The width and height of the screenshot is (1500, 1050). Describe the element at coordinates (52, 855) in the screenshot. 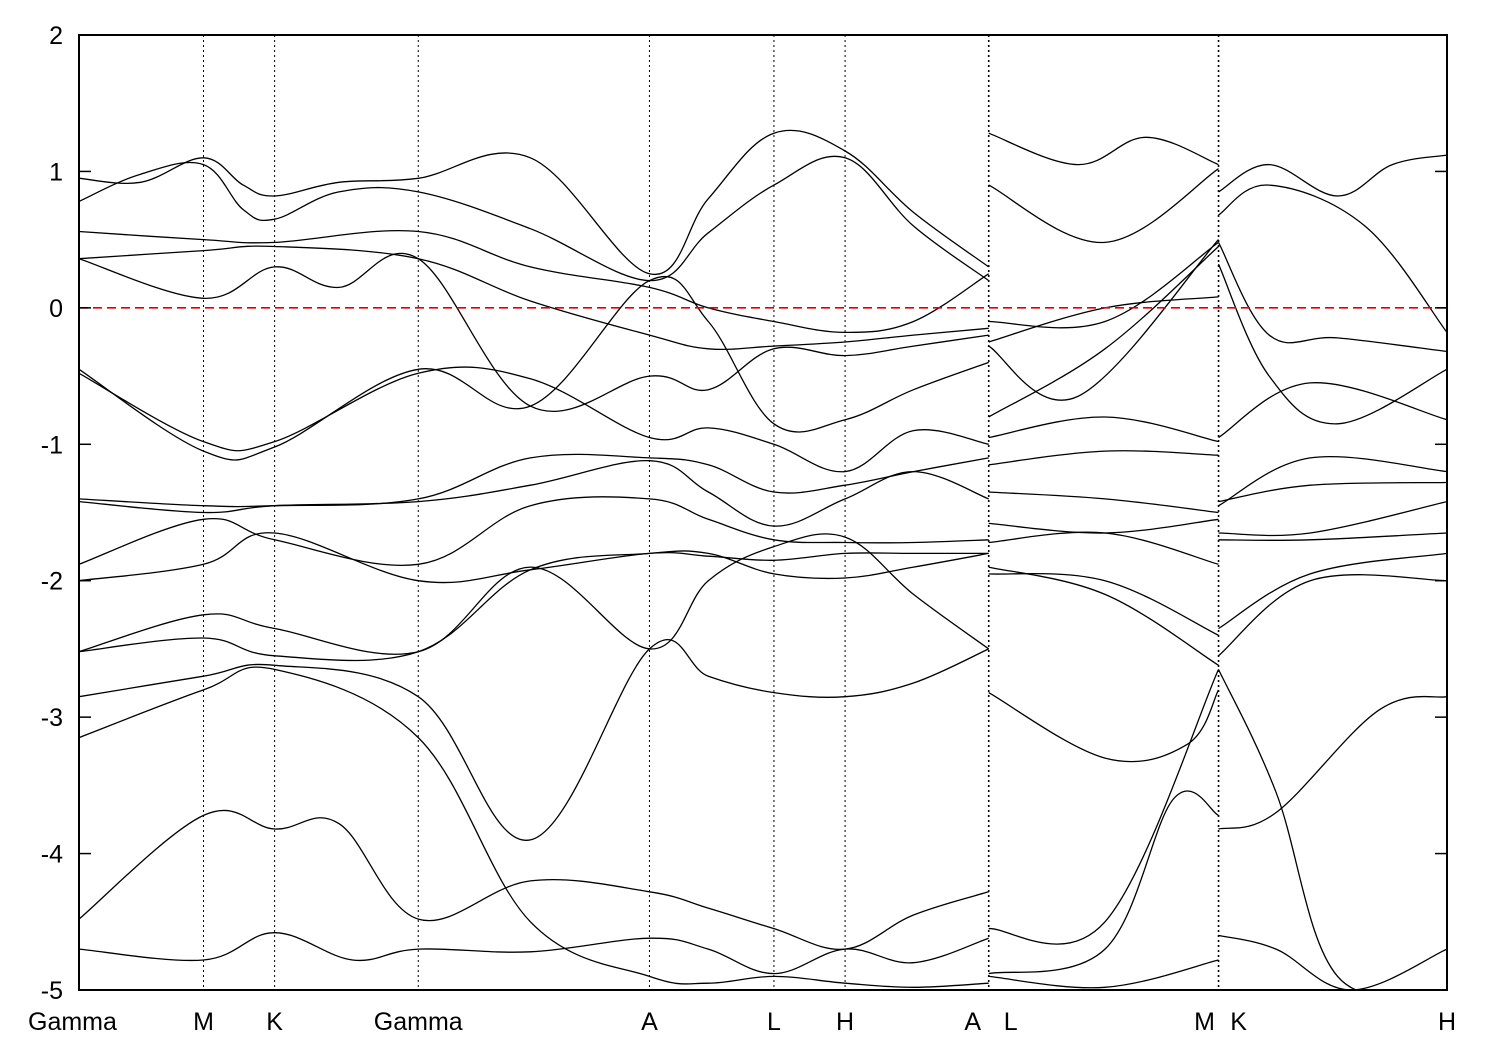

I see `y-tick-label: -4` at that location.